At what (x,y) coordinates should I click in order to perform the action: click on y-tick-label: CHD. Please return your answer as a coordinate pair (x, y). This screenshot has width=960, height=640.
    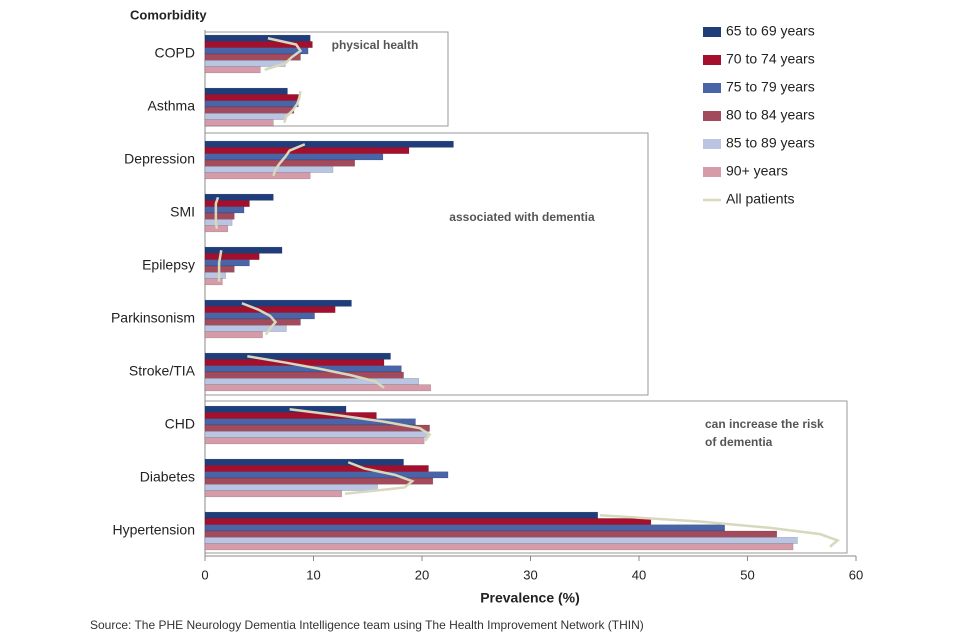
    Looking at the image, I should click on (180, 424).